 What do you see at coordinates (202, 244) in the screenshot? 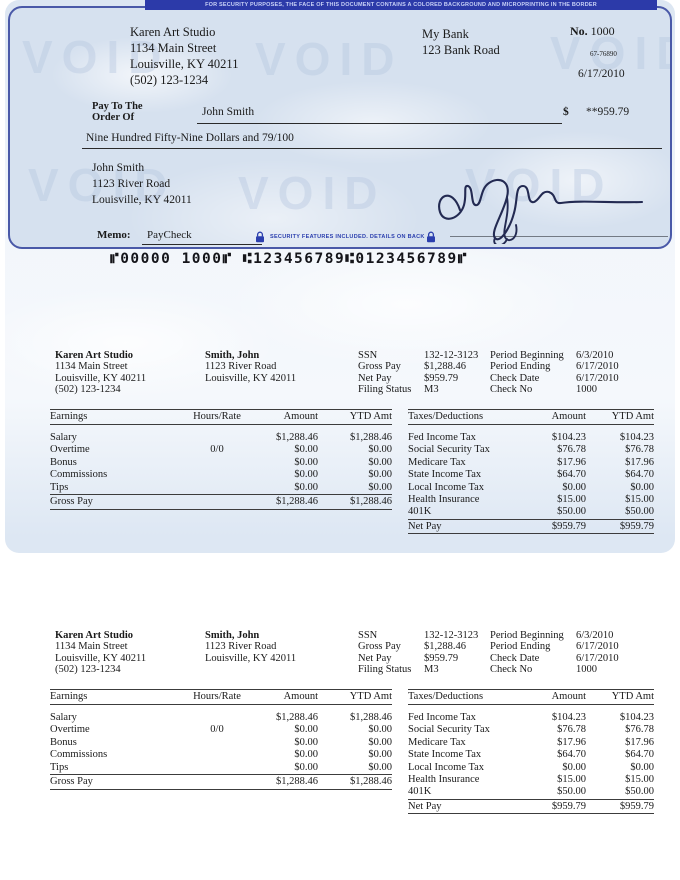
I see `memo-underline` at bounding box center [202, 244].